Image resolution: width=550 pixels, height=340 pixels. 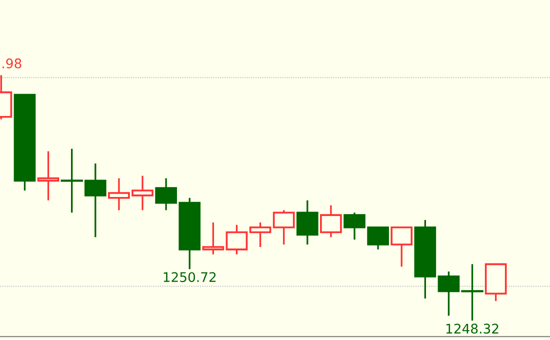 What do you see at coordinates (472, 329) in the screenshot?
I see `annotation: 1248.32` at bounding box center [472, 329].